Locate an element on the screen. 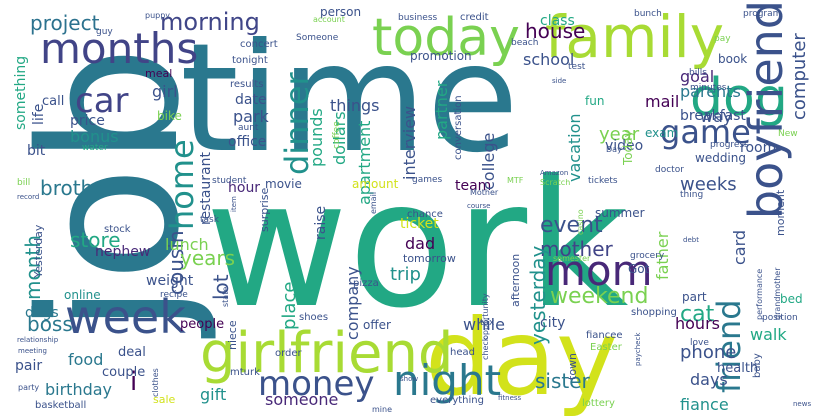 The width and height of the screenshot is (819, 419). word-call: call is located at coordinates (53, 101).